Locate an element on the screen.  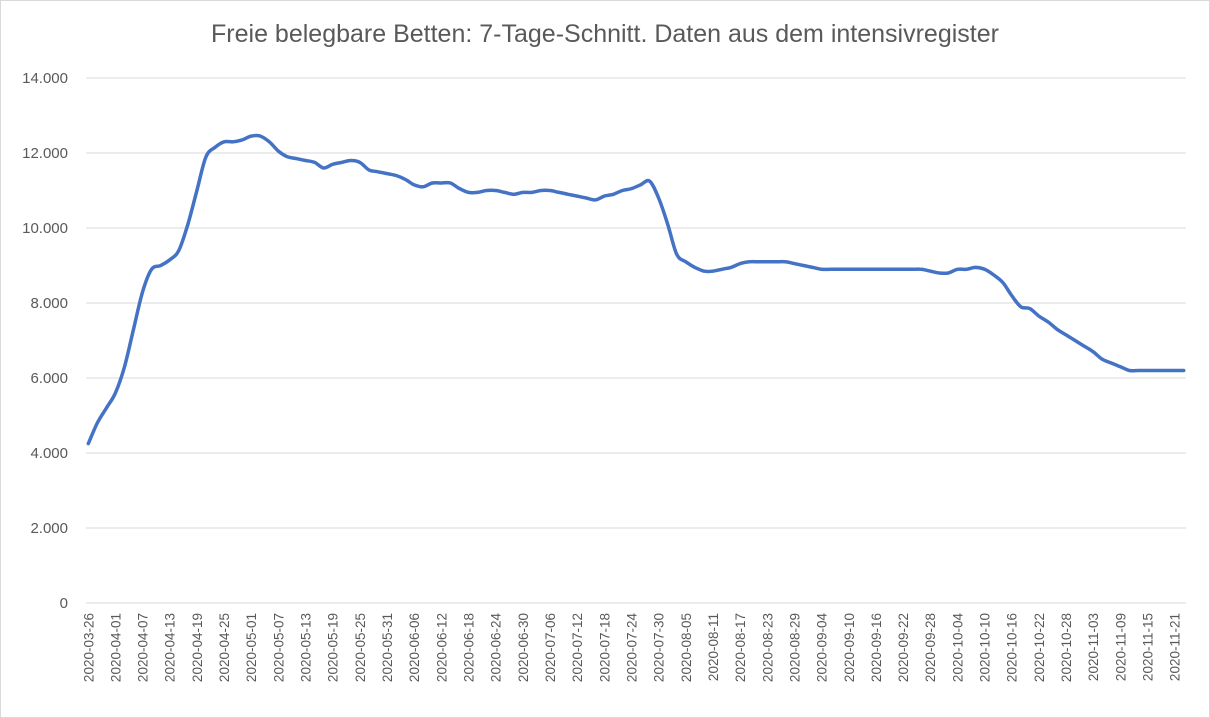
x-tick-label: 2020-11-21 is located at coordinates (1175, 647).